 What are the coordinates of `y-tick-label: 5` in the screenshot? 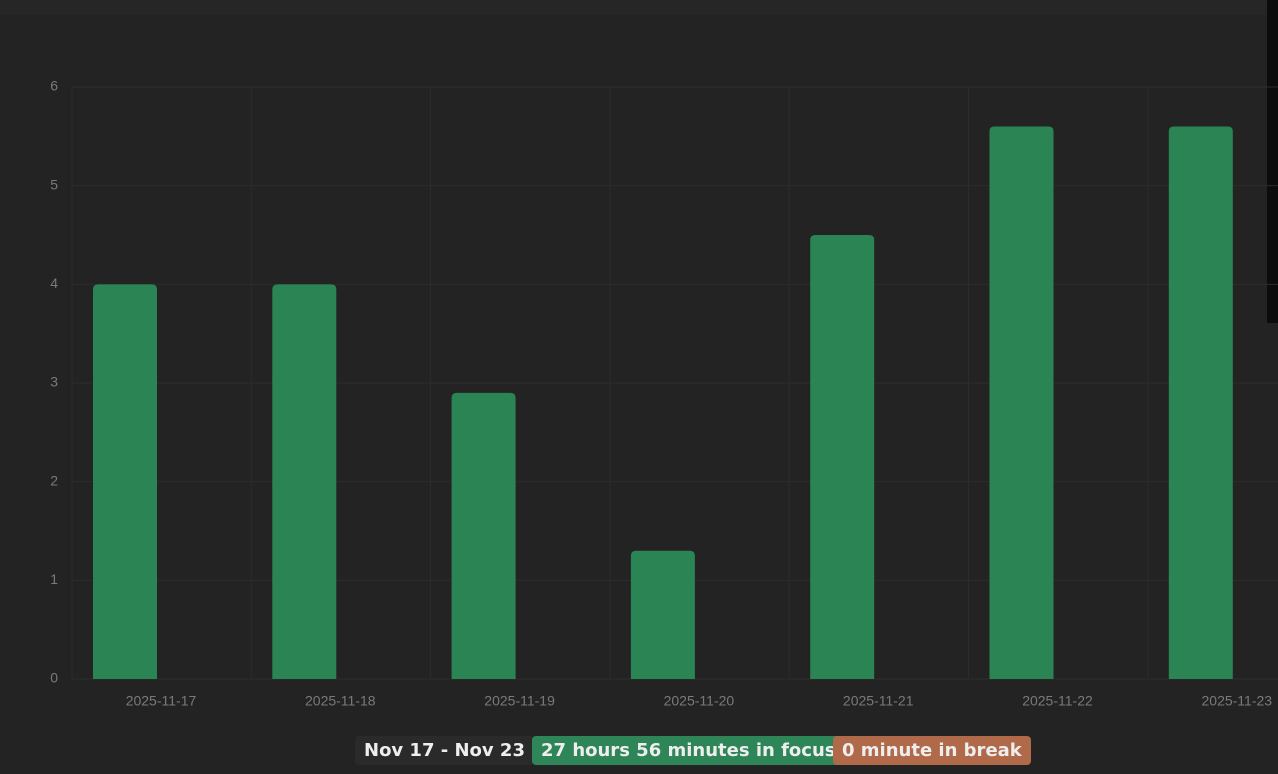 It's located at (54, 184).